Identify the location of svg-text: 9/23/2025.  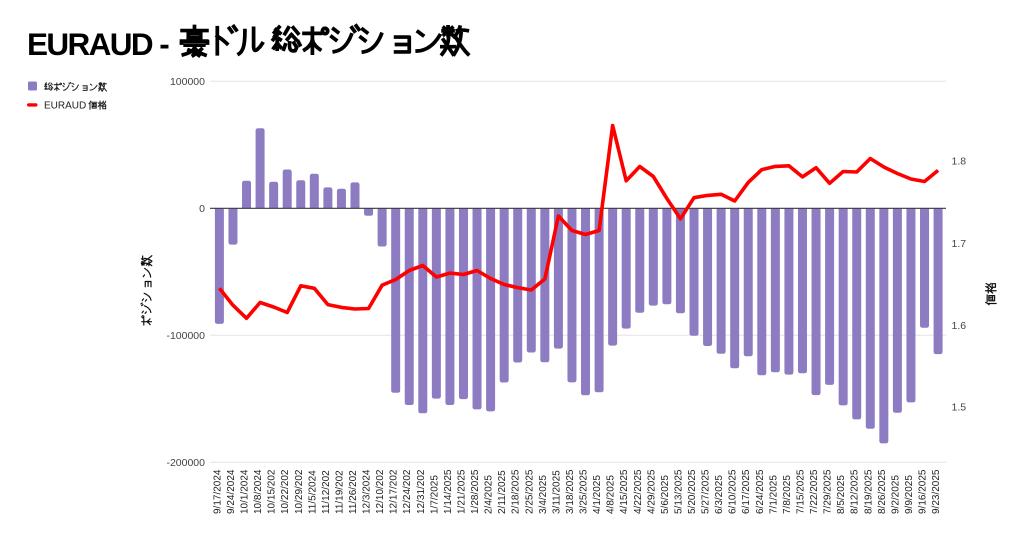
(936, 491).